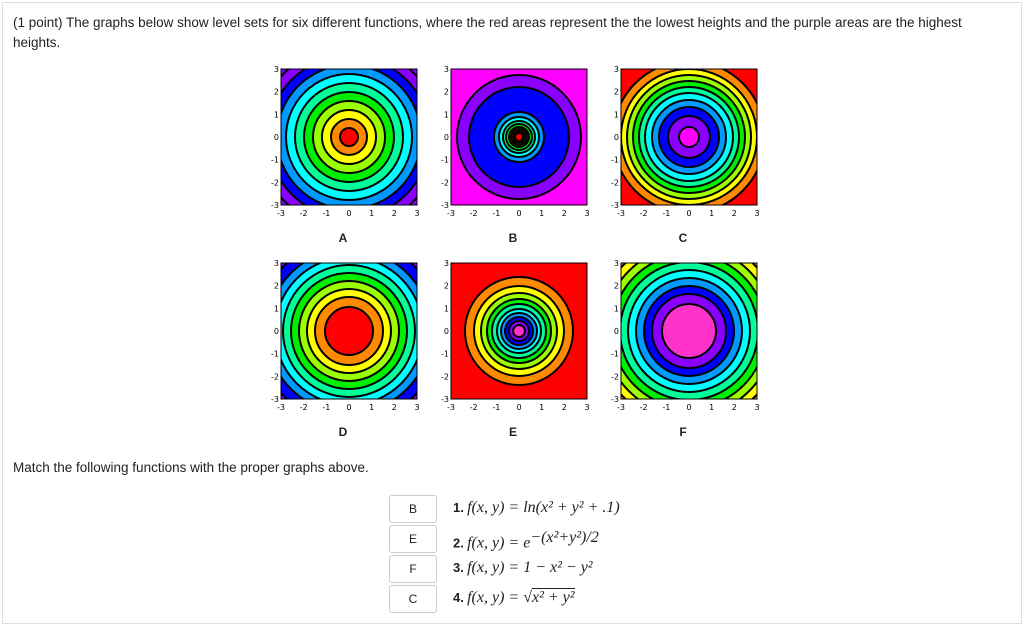 This screenshot has width=1024, height=626. I want to click on function-item: 2. f(x, y) = e−(x²+y²)/2, so click(526, 540).